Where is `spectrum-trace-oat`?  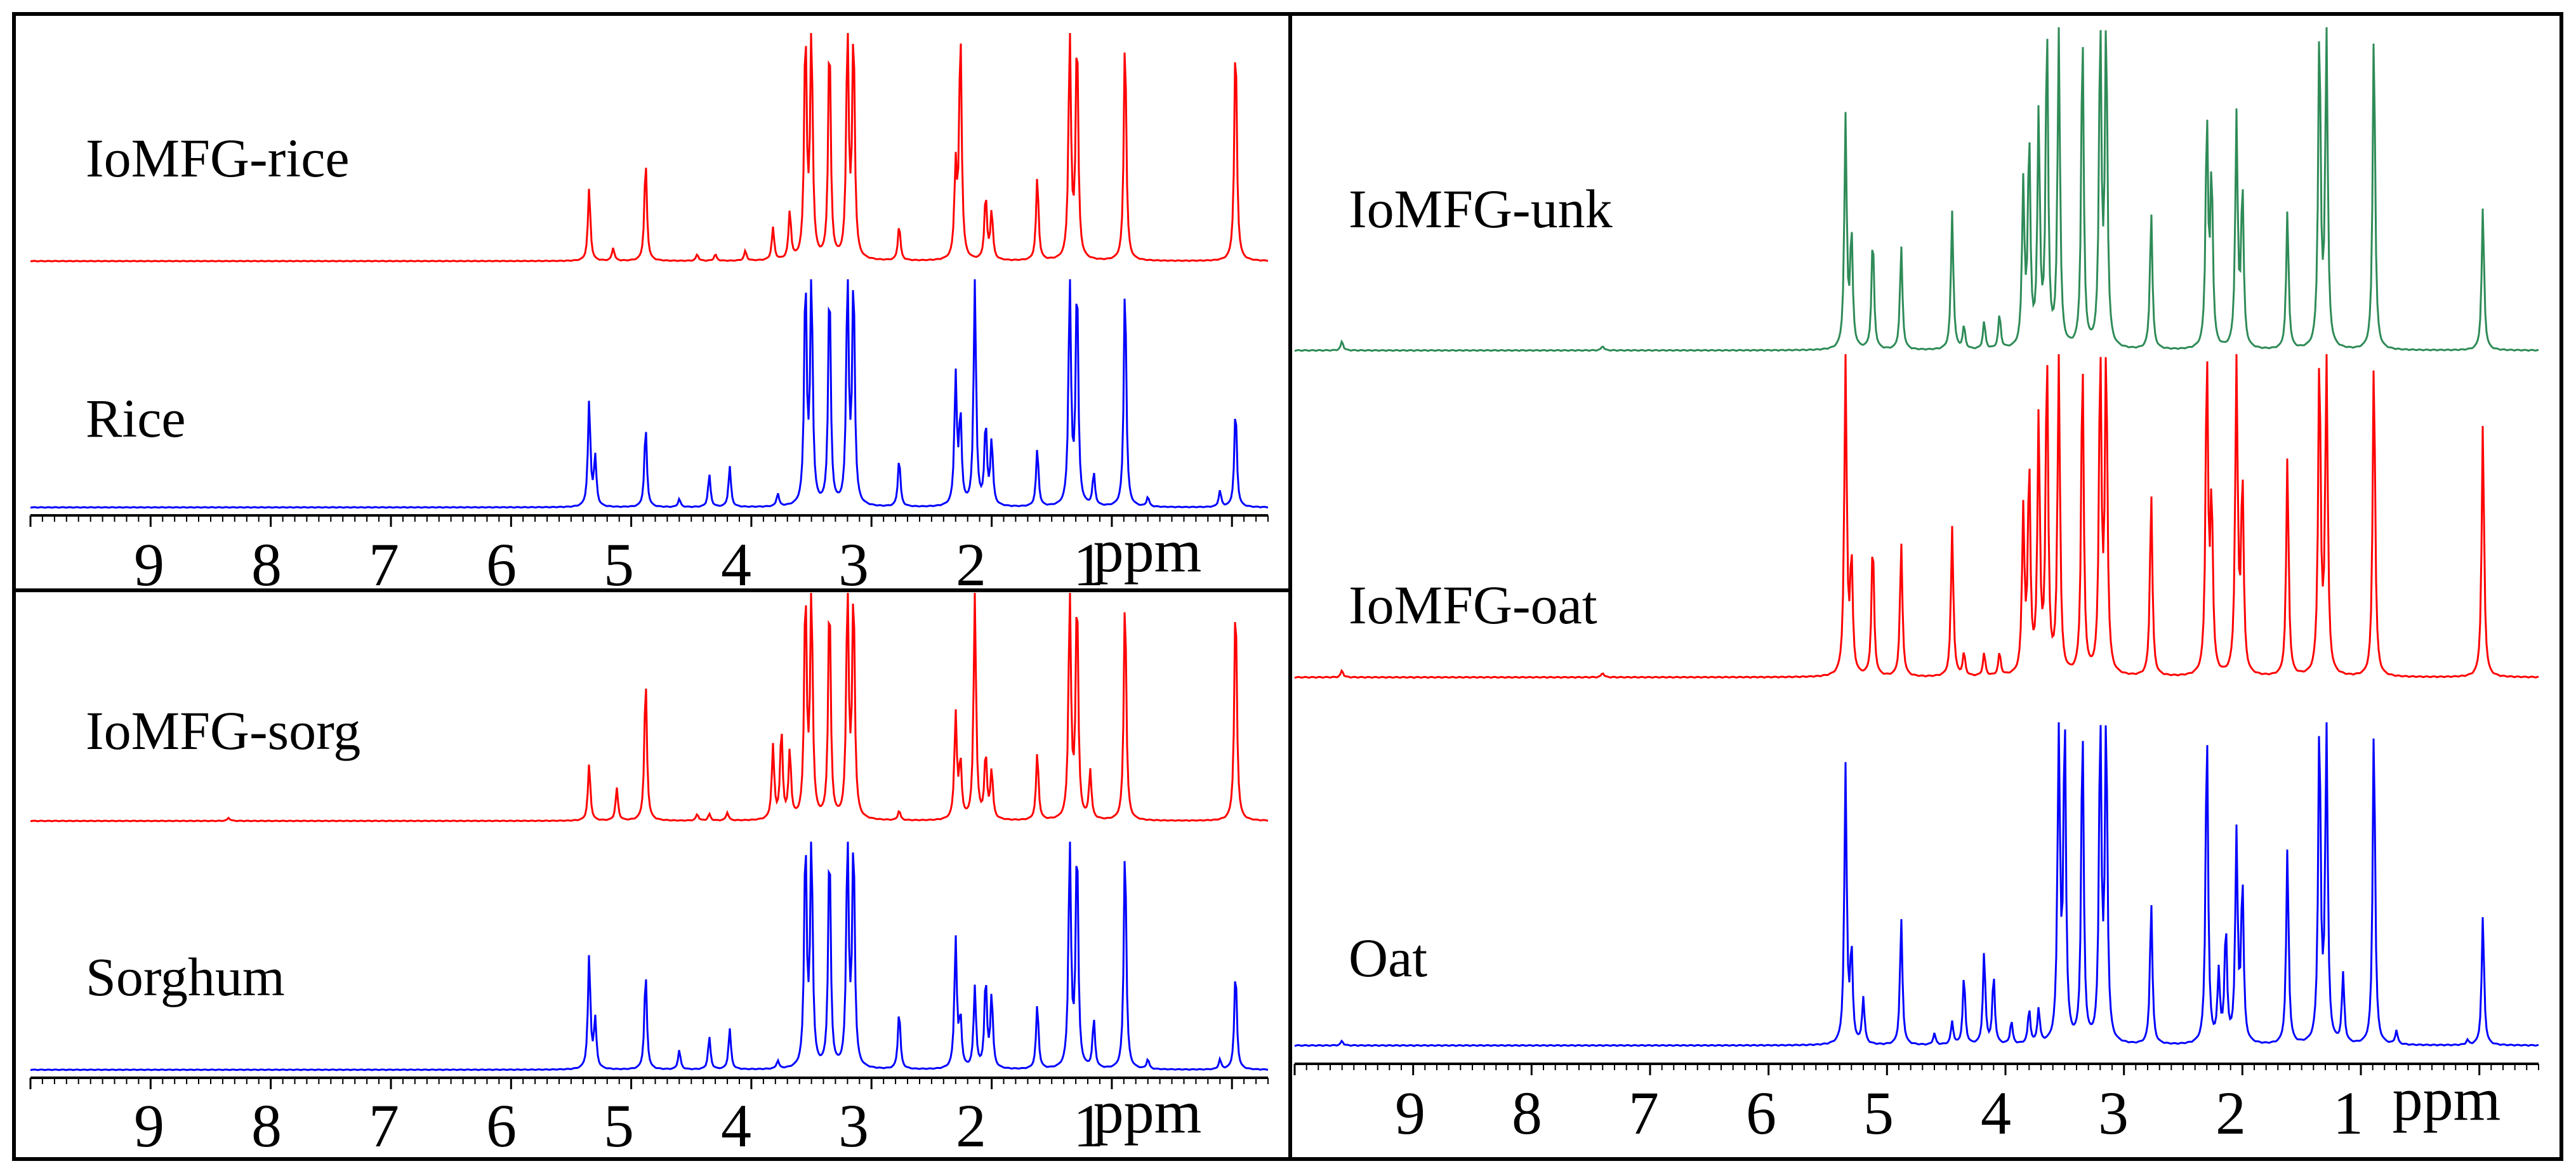
spectrum-trace-oat is located at coordinates (1917, 884).